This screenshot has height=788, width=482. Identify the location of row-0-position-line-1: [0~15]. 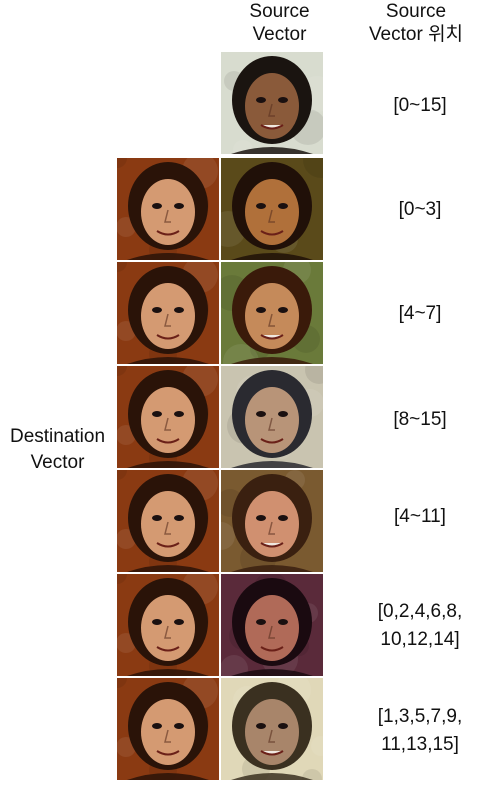
(420, 105).